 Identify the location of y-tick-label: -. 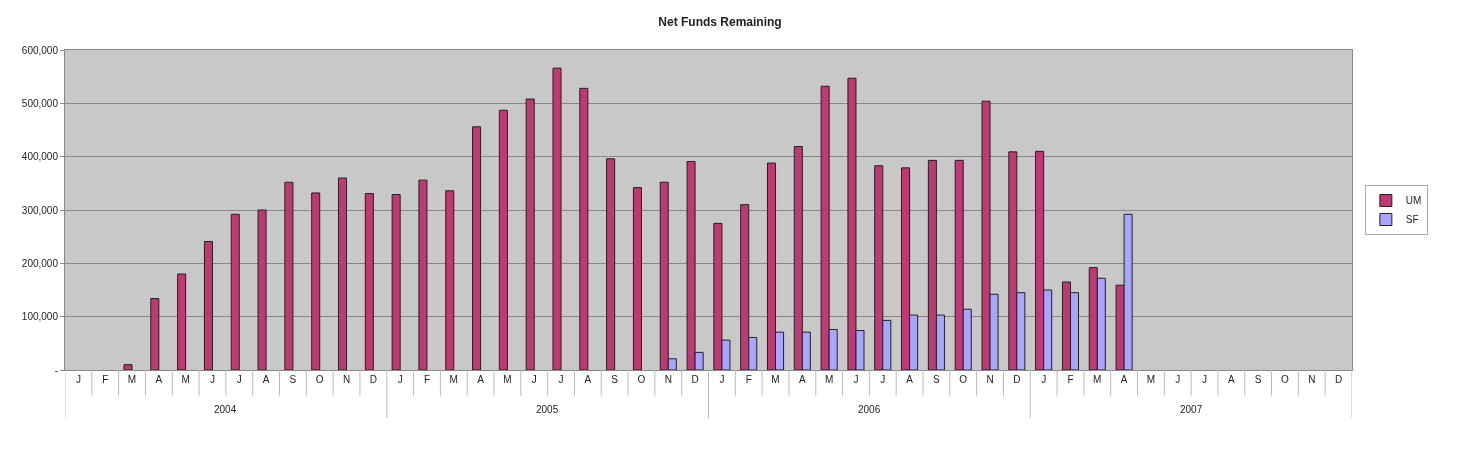
(56, 370).